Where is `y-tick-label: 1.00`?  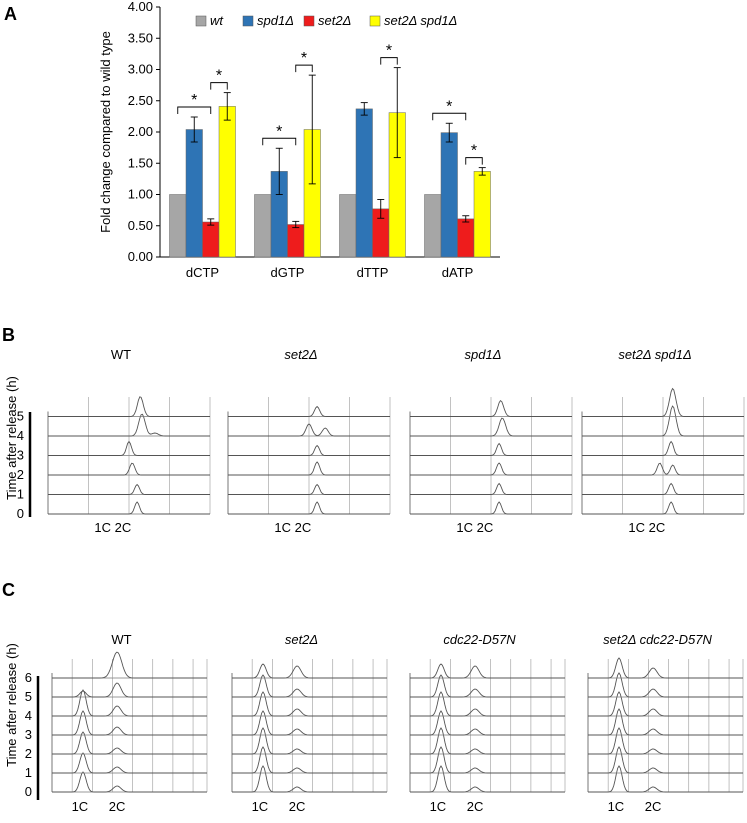
y-tick-label: 1.00 is located at coordinates (140, 194).